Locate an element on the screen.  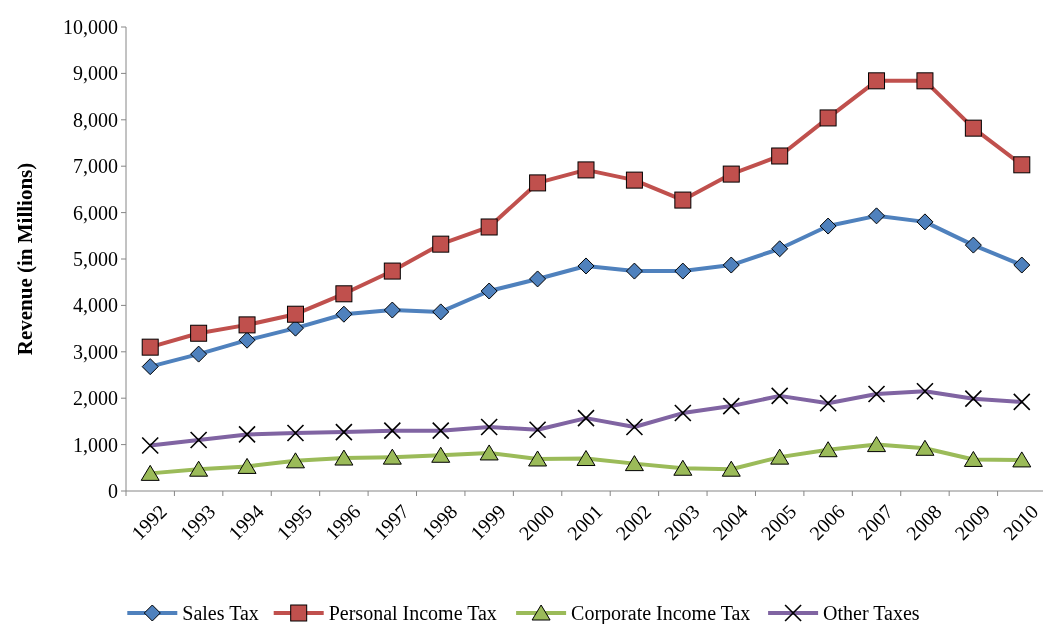
legend-label: Corporate Income Tax is located at coordinates (661, 613).